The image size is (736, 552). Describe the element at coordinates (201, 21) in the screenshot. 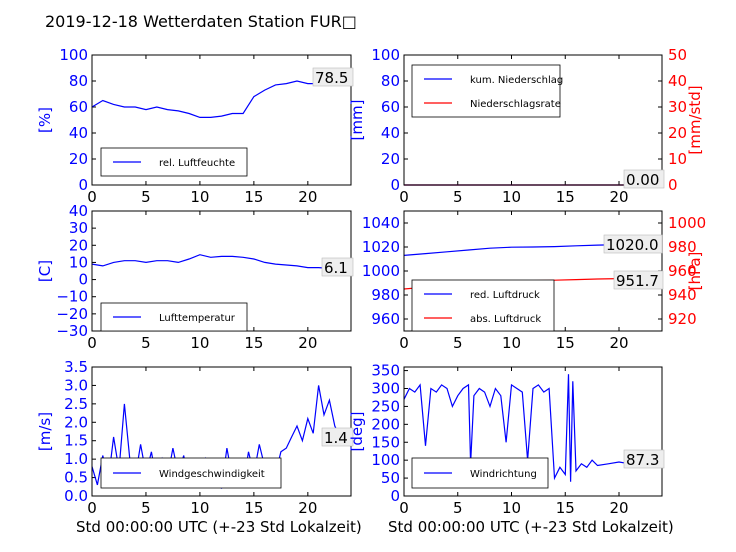

I see `figure-title: 2019-12-18 Wetterdaten Station FUR□` at that location.